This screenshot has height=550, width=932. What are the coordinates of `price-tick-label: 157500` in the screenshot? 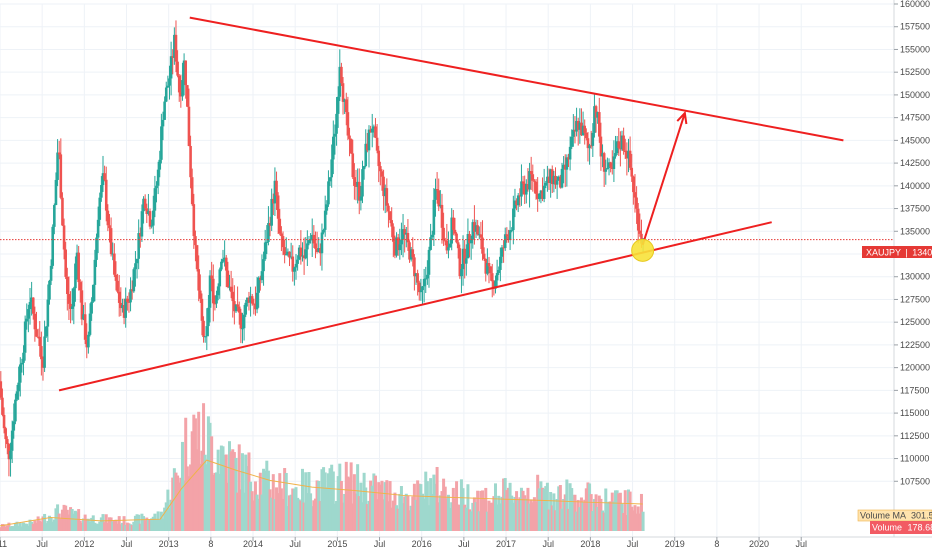 It's located at (915, 27).